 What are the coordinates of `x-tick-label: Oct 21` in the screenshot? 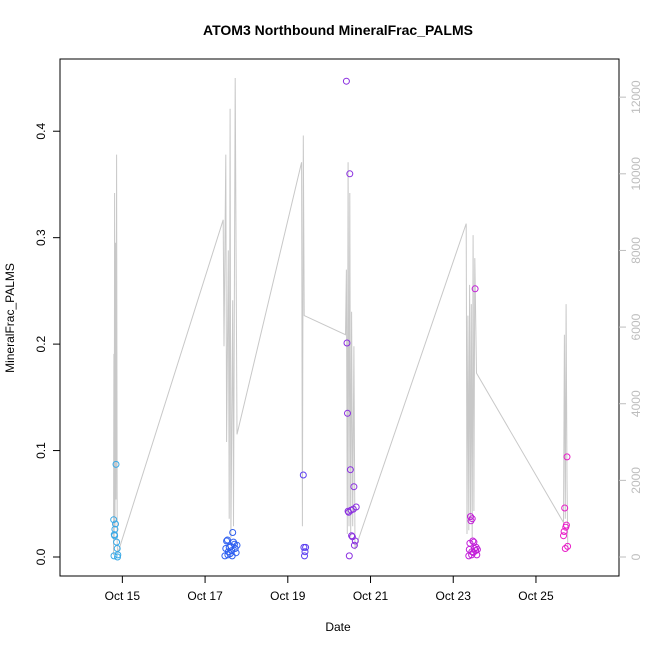 It's located at (371, 596).